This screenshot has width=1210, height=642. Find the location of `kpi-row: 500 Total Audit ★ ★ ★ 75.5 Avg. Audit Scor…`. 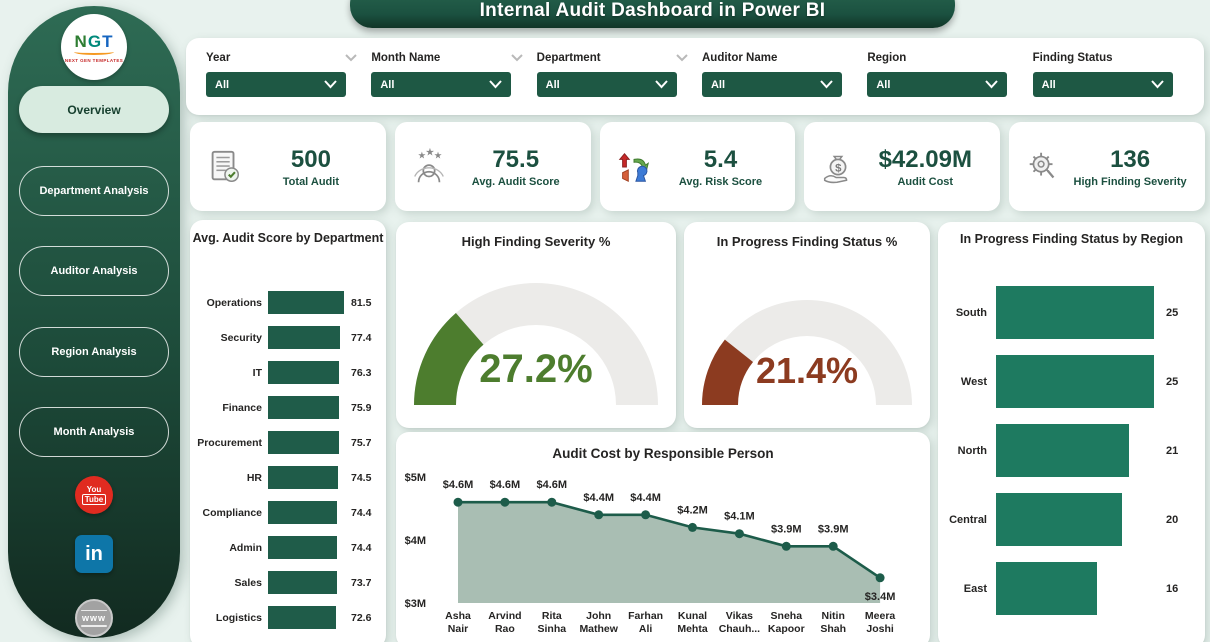

kpi-row: 500 Total Audit ★ ★ ★ 75.5 Avg. Audit Scor… is located at coordinates (697, 166).